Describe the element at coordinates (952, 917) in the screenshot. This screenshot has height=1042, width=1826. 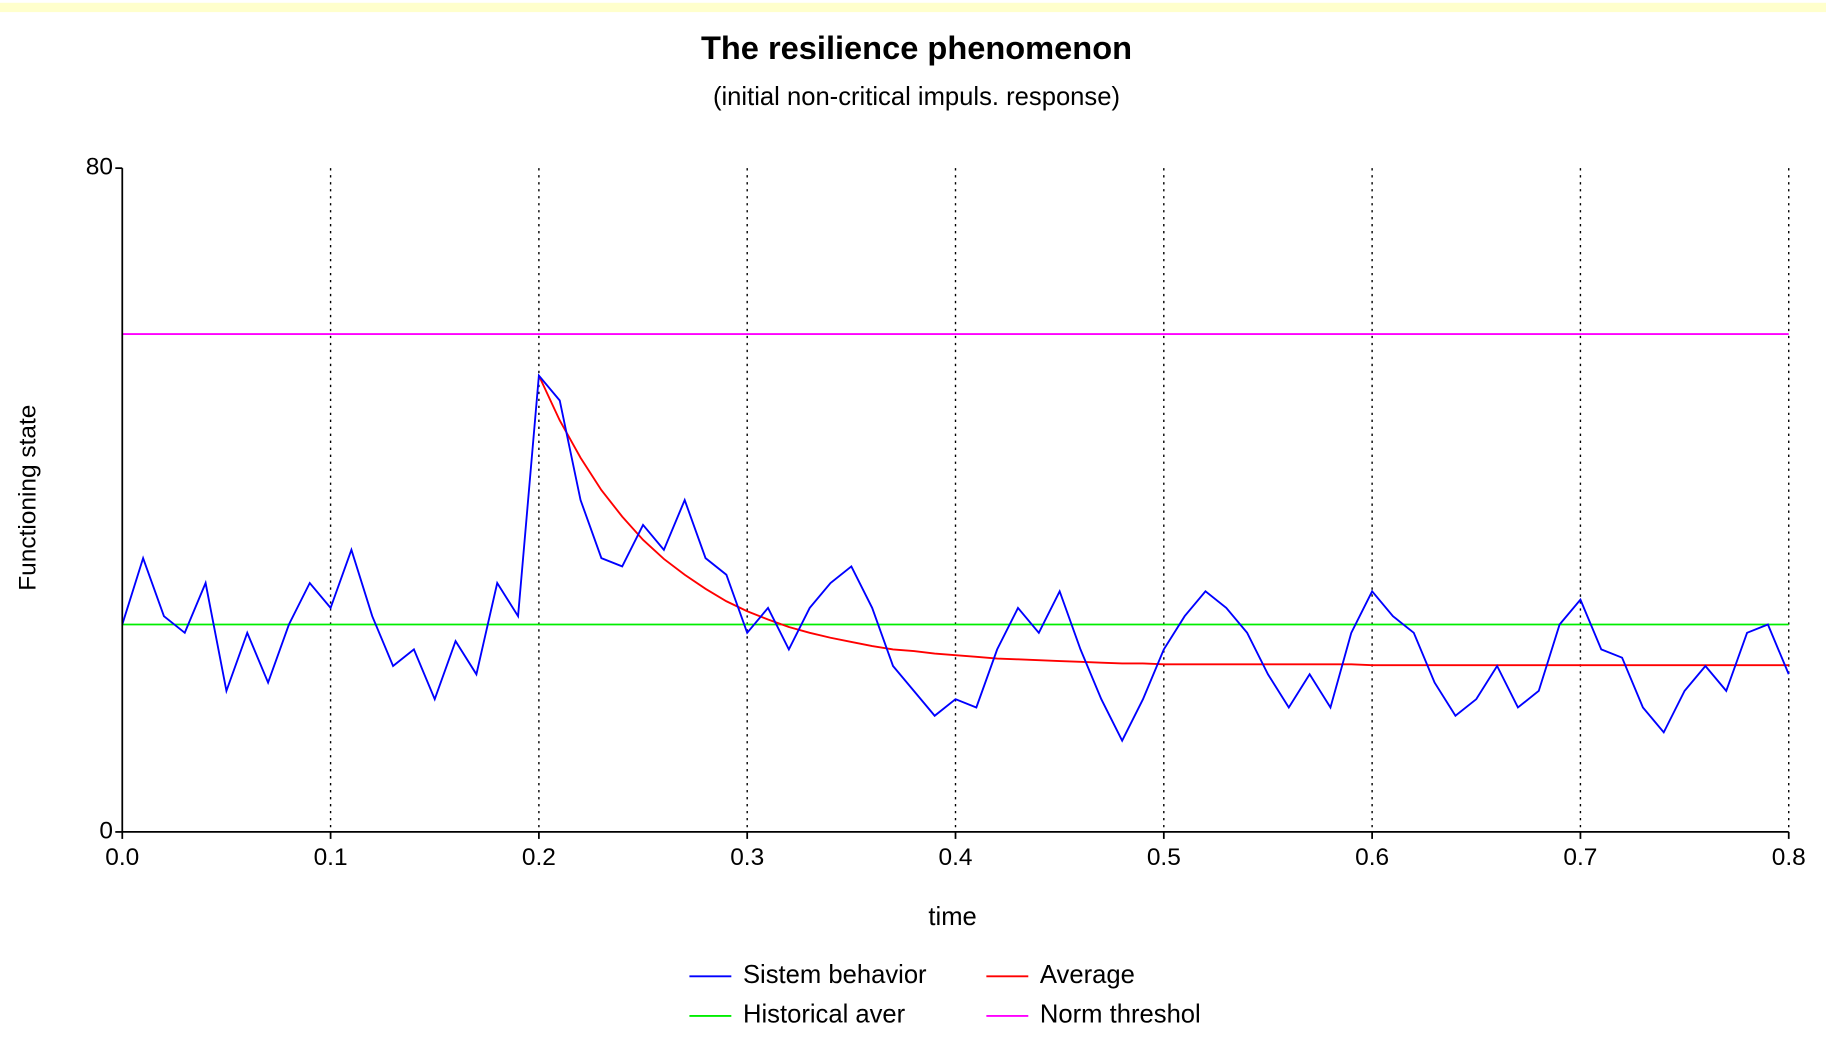
I see `x-axis-label: time` at that location.